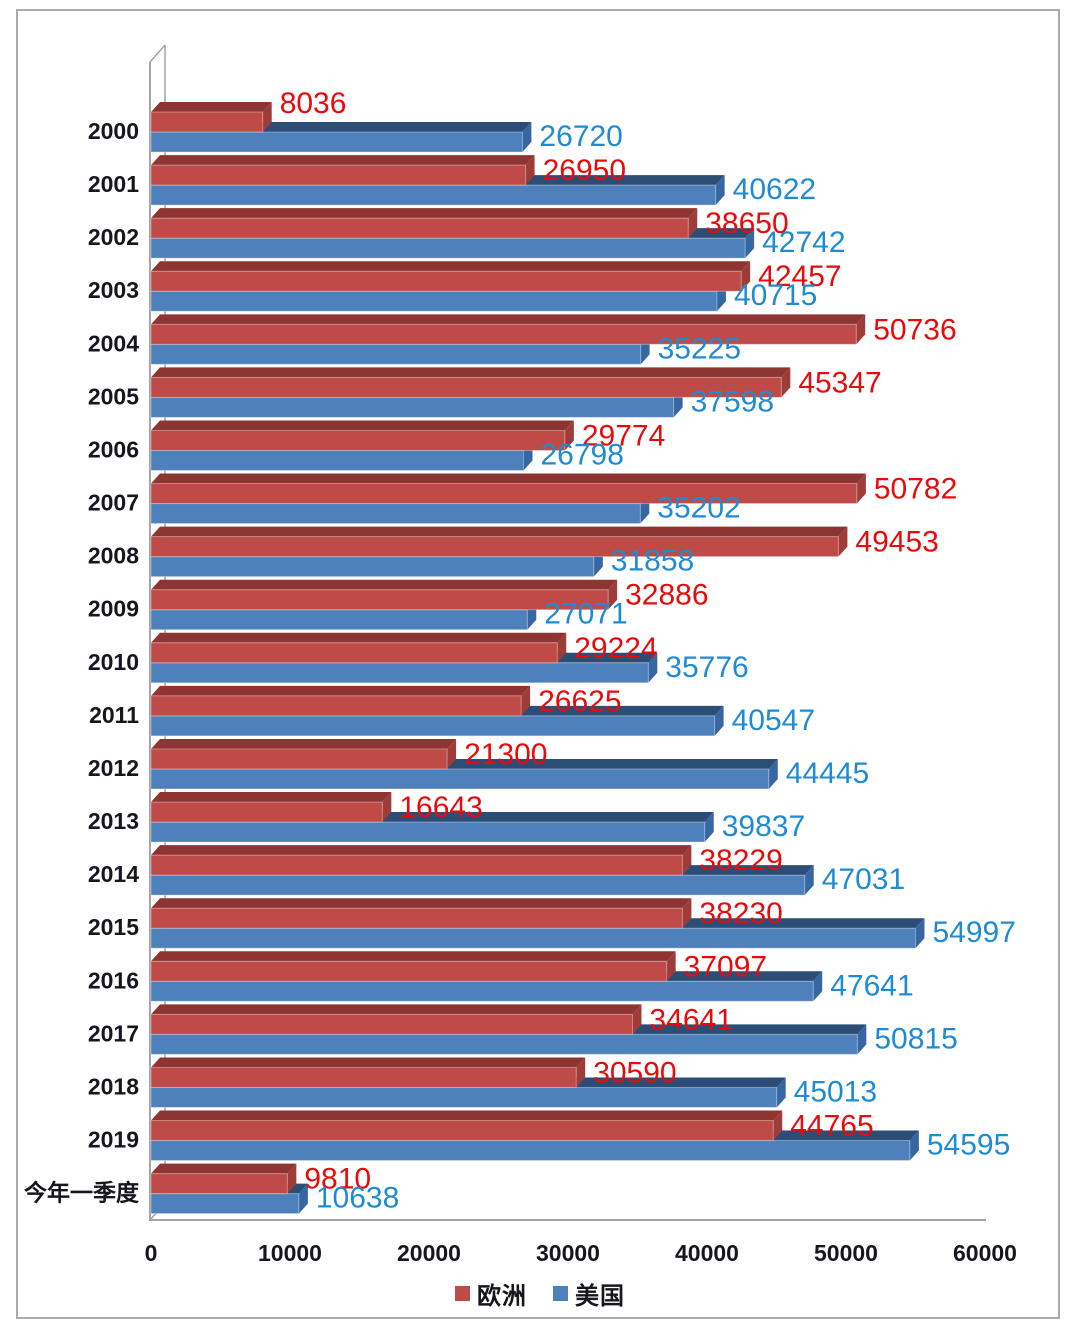 Image resolution: width=1080 pixels, height=1338 pixels. I want to click on bar-side-europe-2005, so click(786, 382).